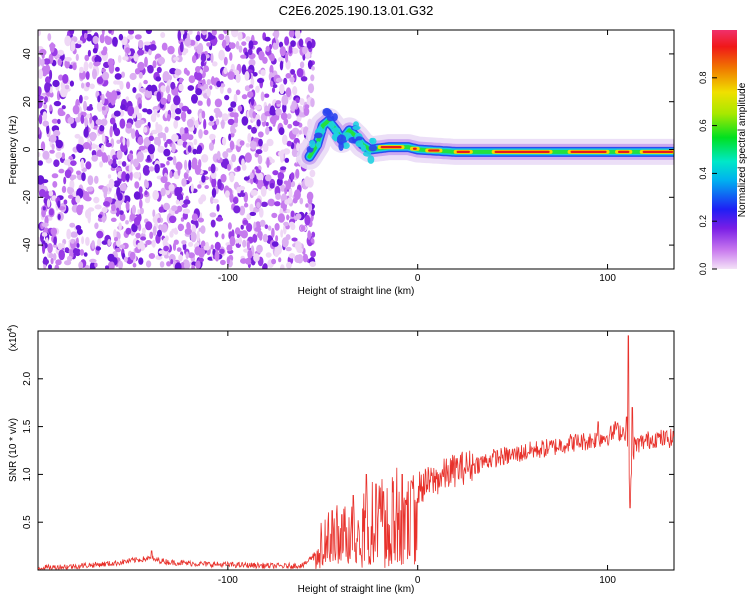  What do you see at coordinates (228, 580) in the screenshot?
I see `x-tick-label: -100` at bounding box center [228, 580].